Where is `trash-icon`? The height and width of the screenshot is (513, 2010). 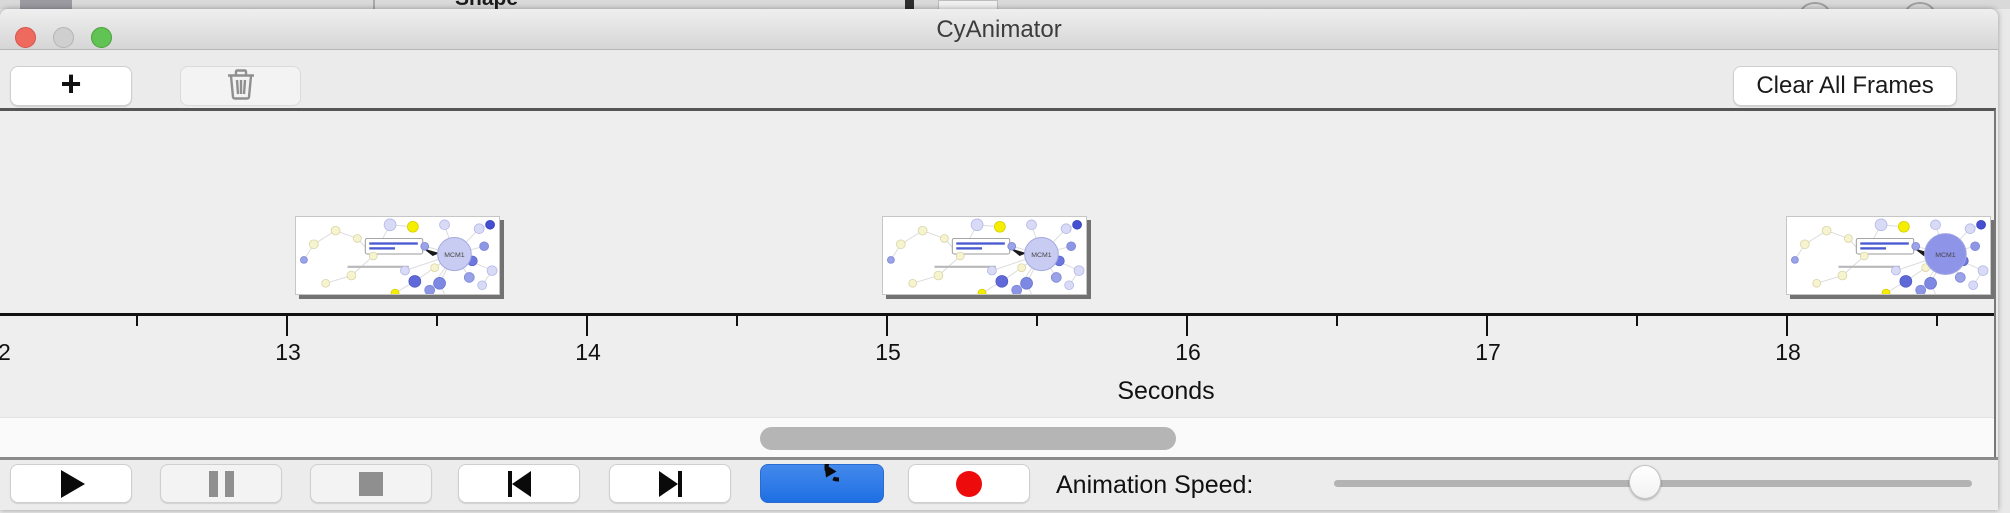
trash-icon is located at coordinates (241, 86).